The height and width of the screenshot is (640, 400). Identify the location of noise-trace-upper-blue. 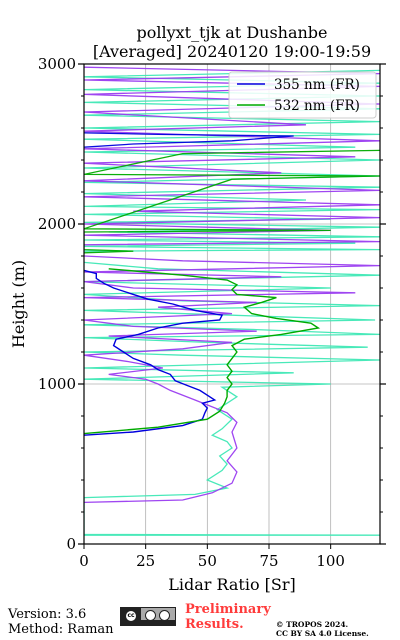
(189, 140).